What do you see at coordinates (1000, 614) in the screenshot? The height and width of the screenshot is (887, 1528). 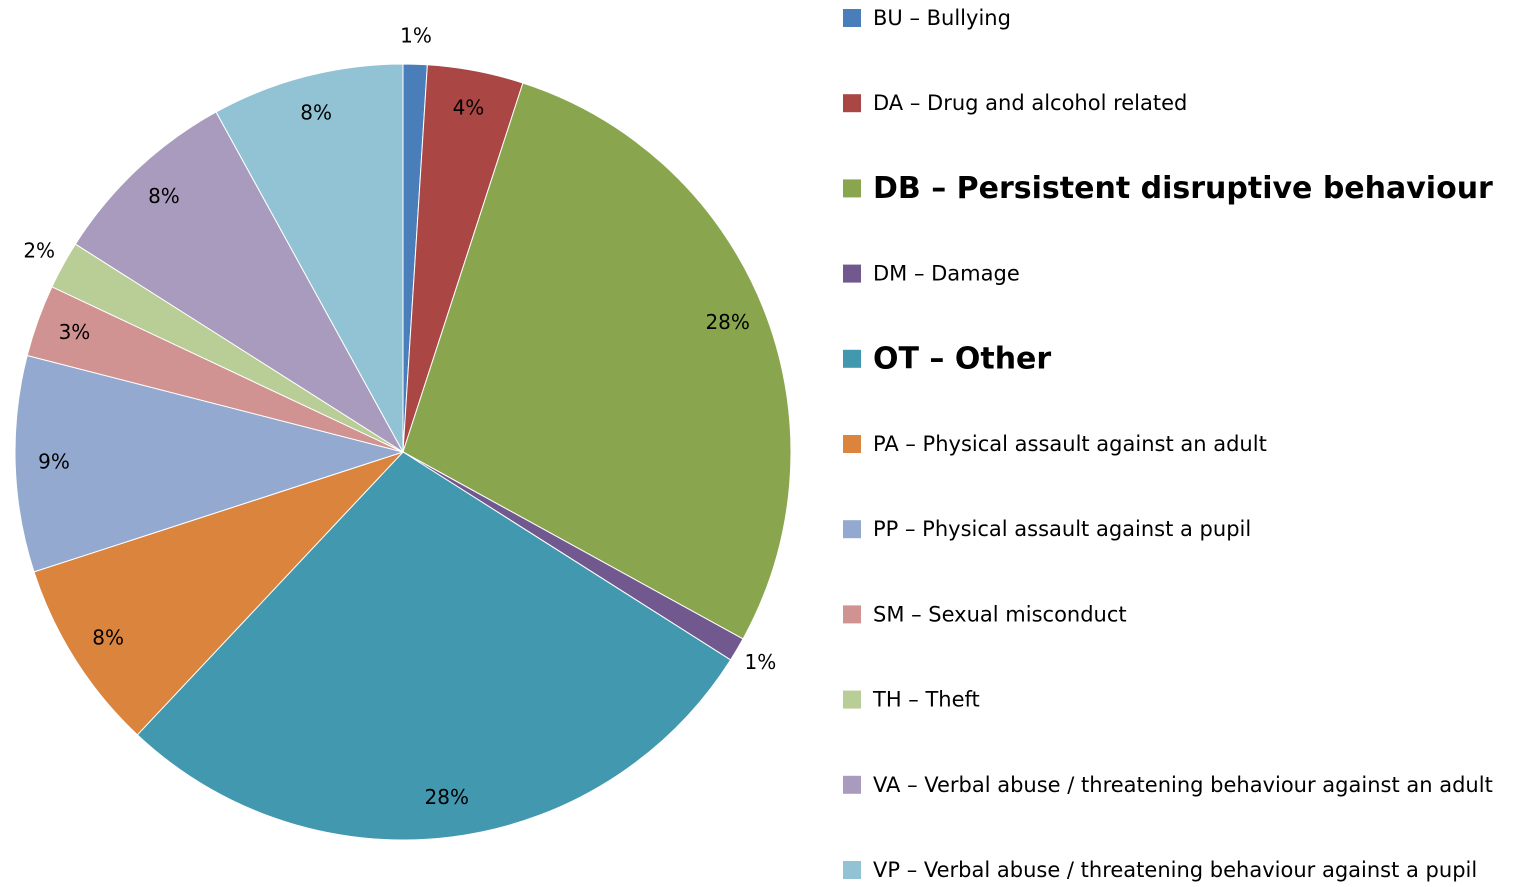 I see `legend-label: SM – Sexual misconduct` at bounding box center [1000, 614].